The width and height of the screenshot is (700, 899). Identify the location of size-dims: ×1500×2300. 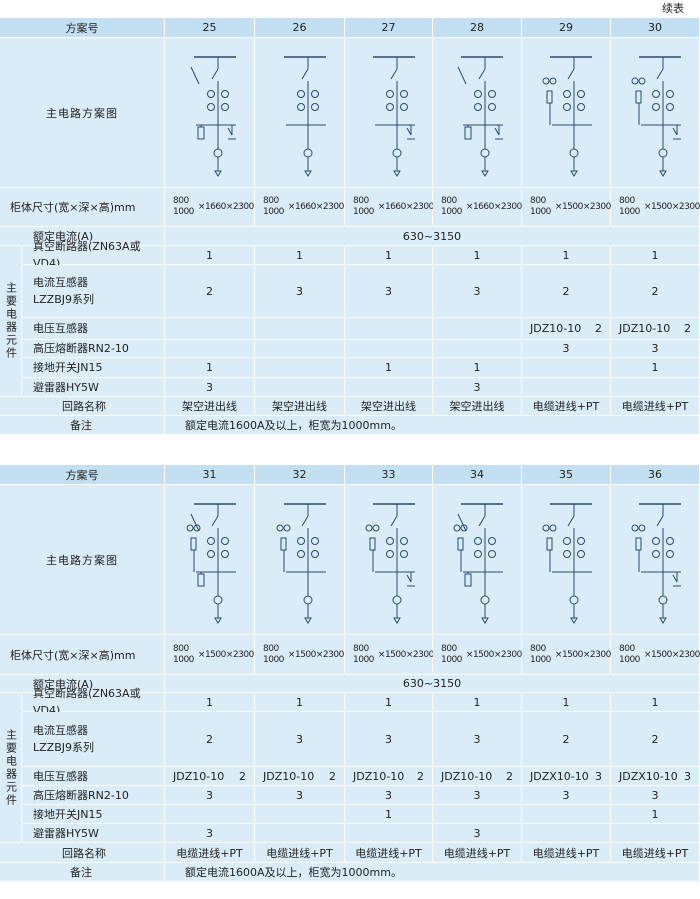
(405, 654).